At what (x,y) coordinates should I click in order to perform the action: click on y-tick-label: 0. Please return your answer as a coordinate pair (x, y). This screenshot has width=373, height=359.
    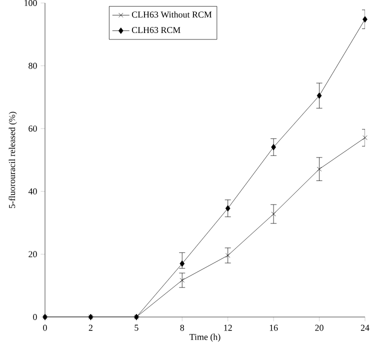
    Looking at the image, I should click on (35, 317).